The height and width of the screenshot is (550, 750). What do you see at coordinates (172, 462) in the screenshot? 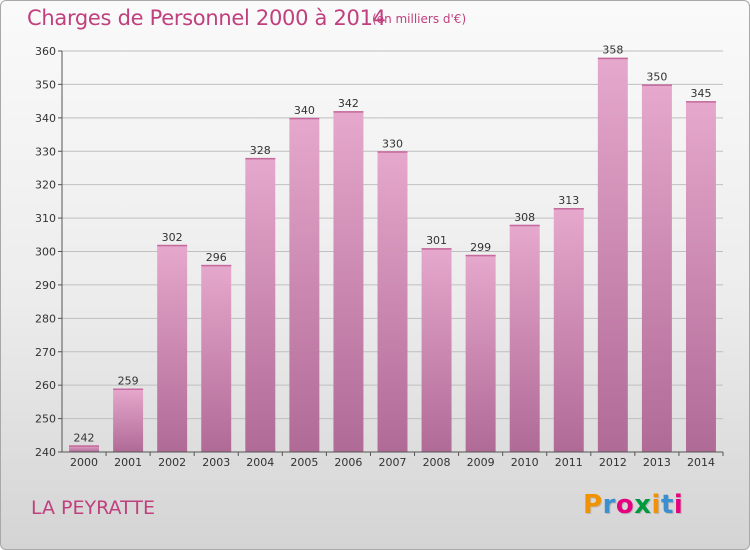
I see `x-tick-label: 2002` at bounding box center [172, 462].